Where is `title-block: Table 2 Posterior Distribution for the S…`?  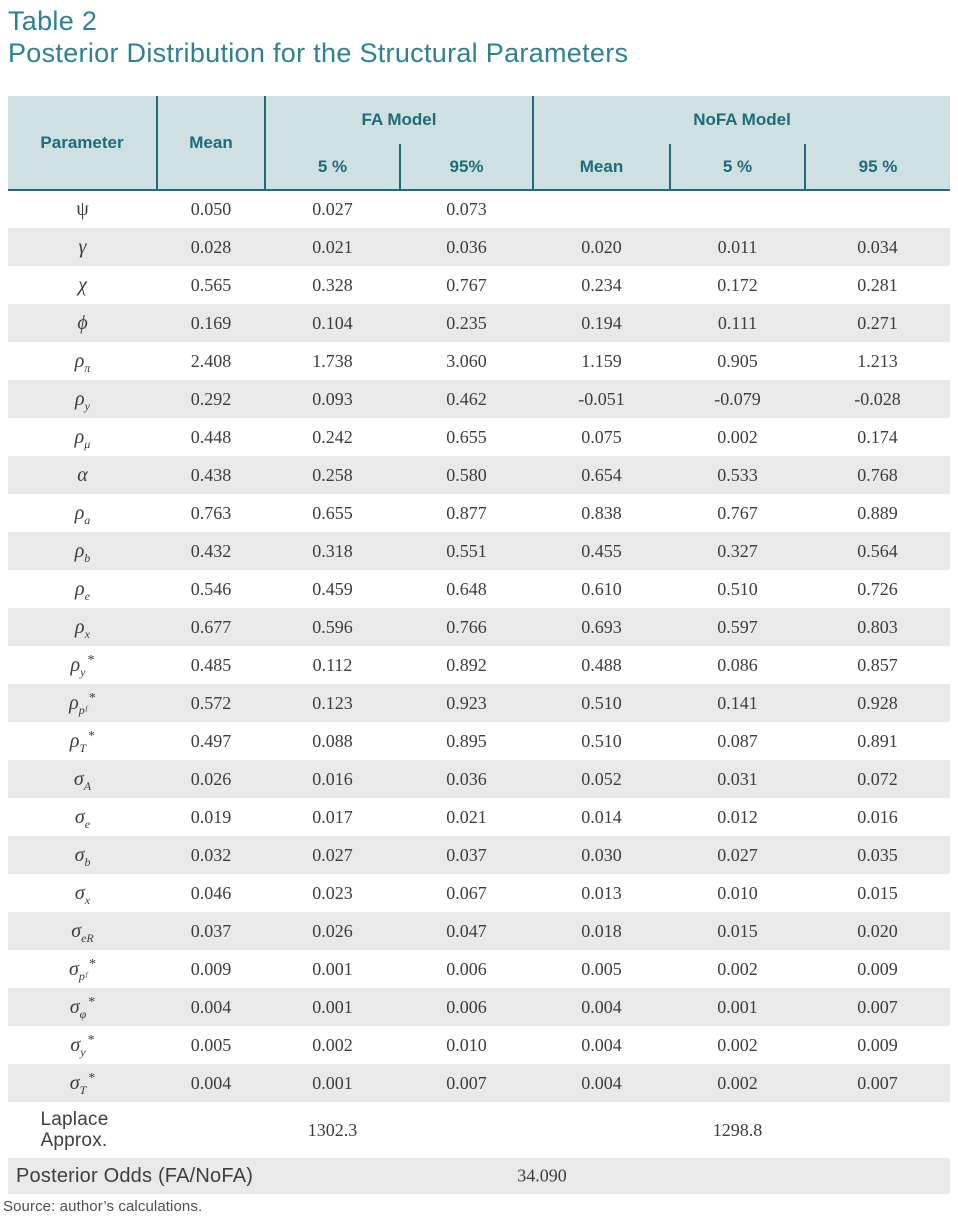
title-block: Table 2 Posterior Distribution for the S… is located at coordinates (479, 34).